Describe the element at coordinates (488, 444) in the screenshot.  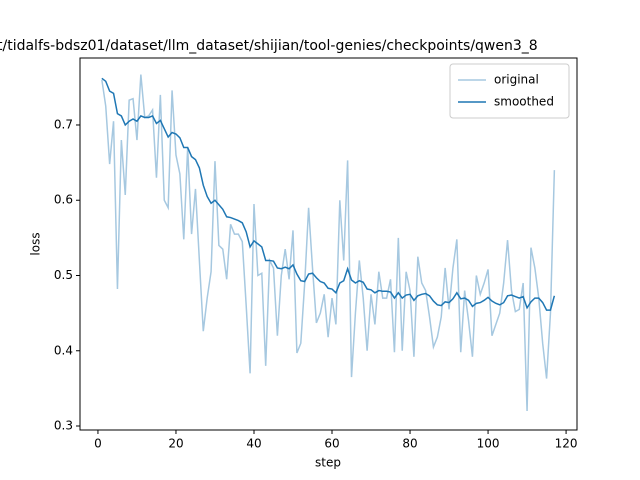
I see `x-tick-label: 100` at that location.